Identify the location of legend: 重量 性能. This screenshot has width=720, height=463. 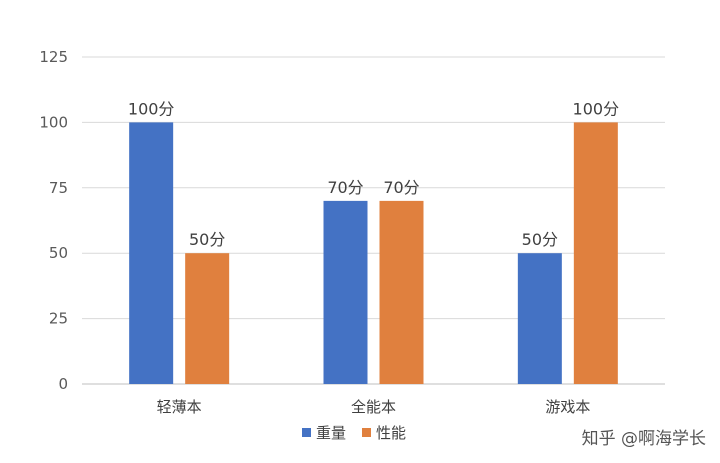
(354, 433).